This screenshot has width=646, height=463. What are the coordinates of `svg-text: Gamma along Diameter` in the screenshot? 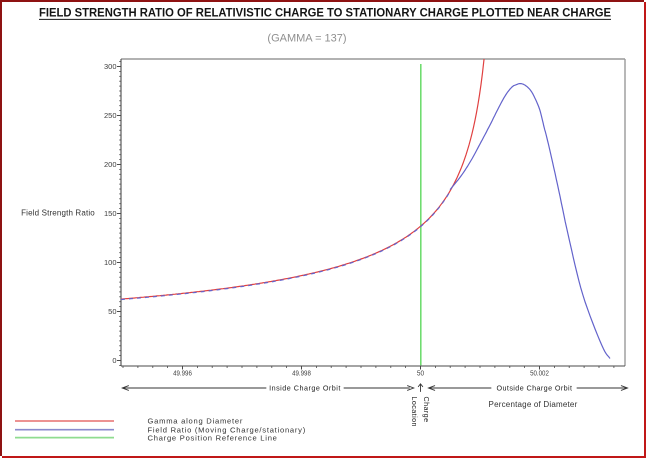 It's located at (196, 421).